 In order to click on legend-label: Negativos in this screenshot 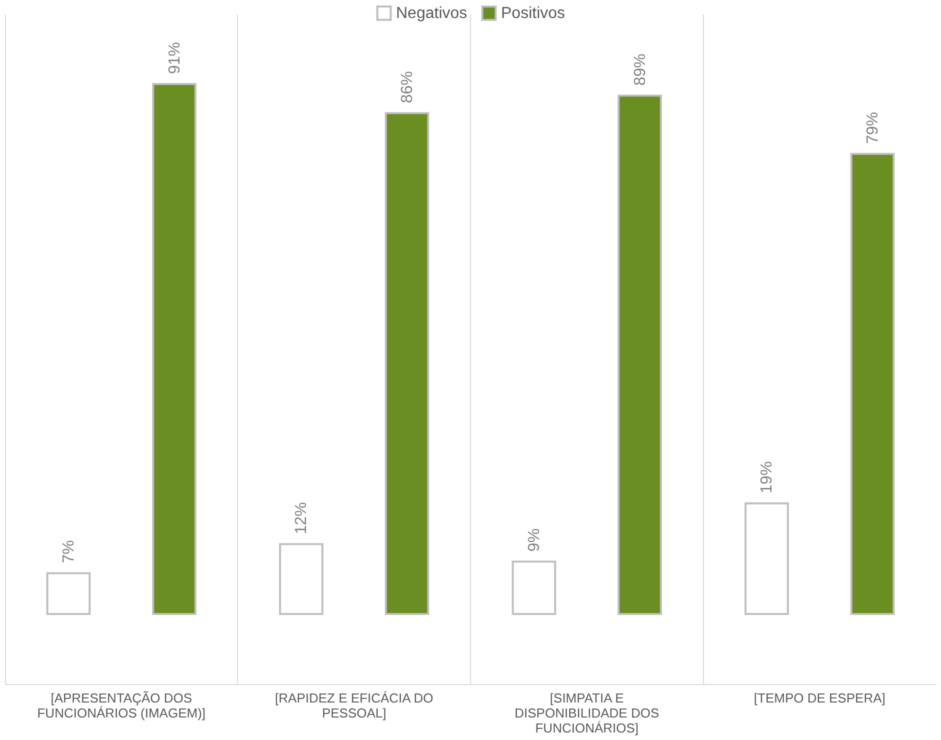, I will do `click(432, 13)`.